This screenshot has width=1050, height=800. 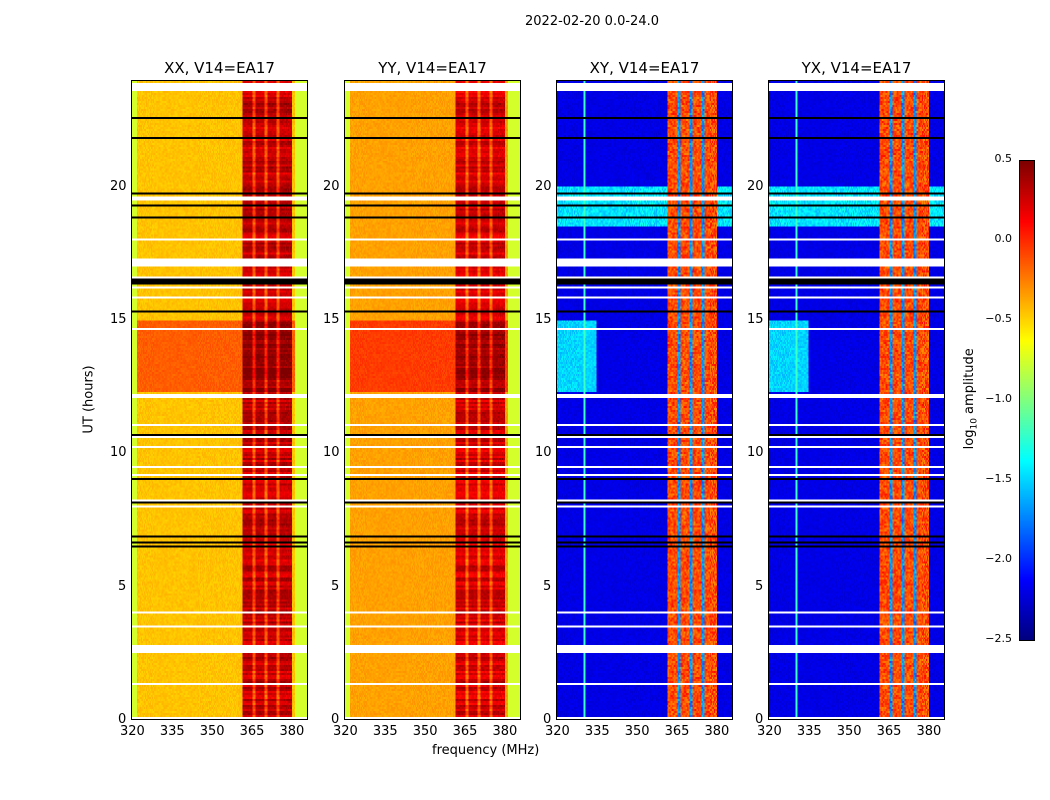 I want to click on figure-title: 2022-02-20 0.0-24.0, so click(x=592, y=21).